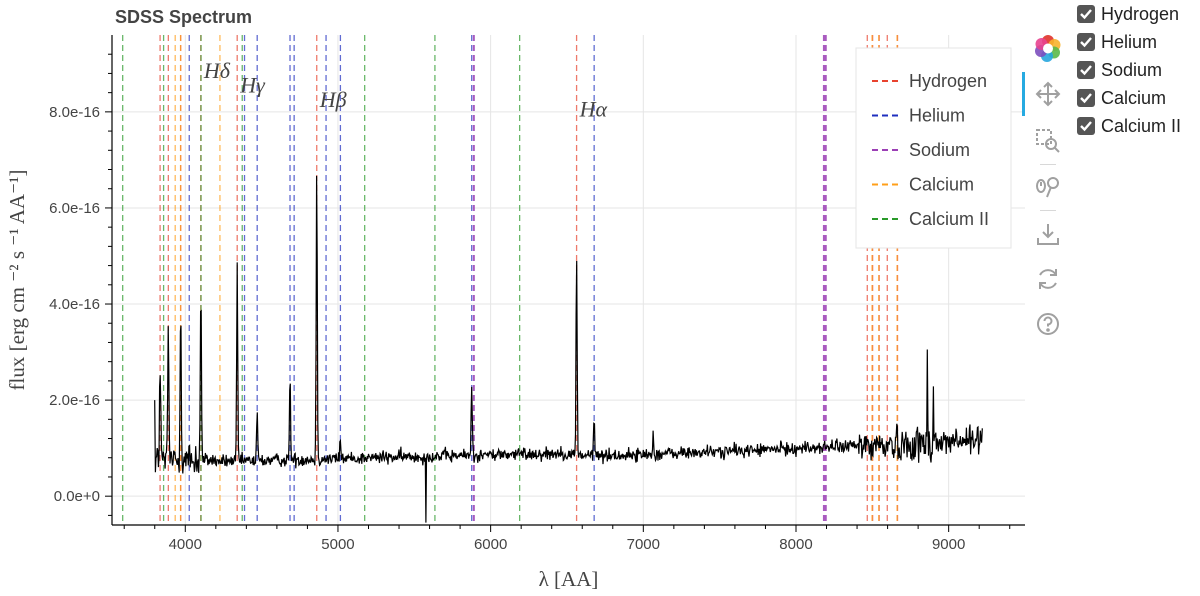 This screenshot has width=1200, height=596. What do you see at coordinates (333, 99) in the screenshot?
I see `line-label-2: Hβ` at bounding box center [333, 99].